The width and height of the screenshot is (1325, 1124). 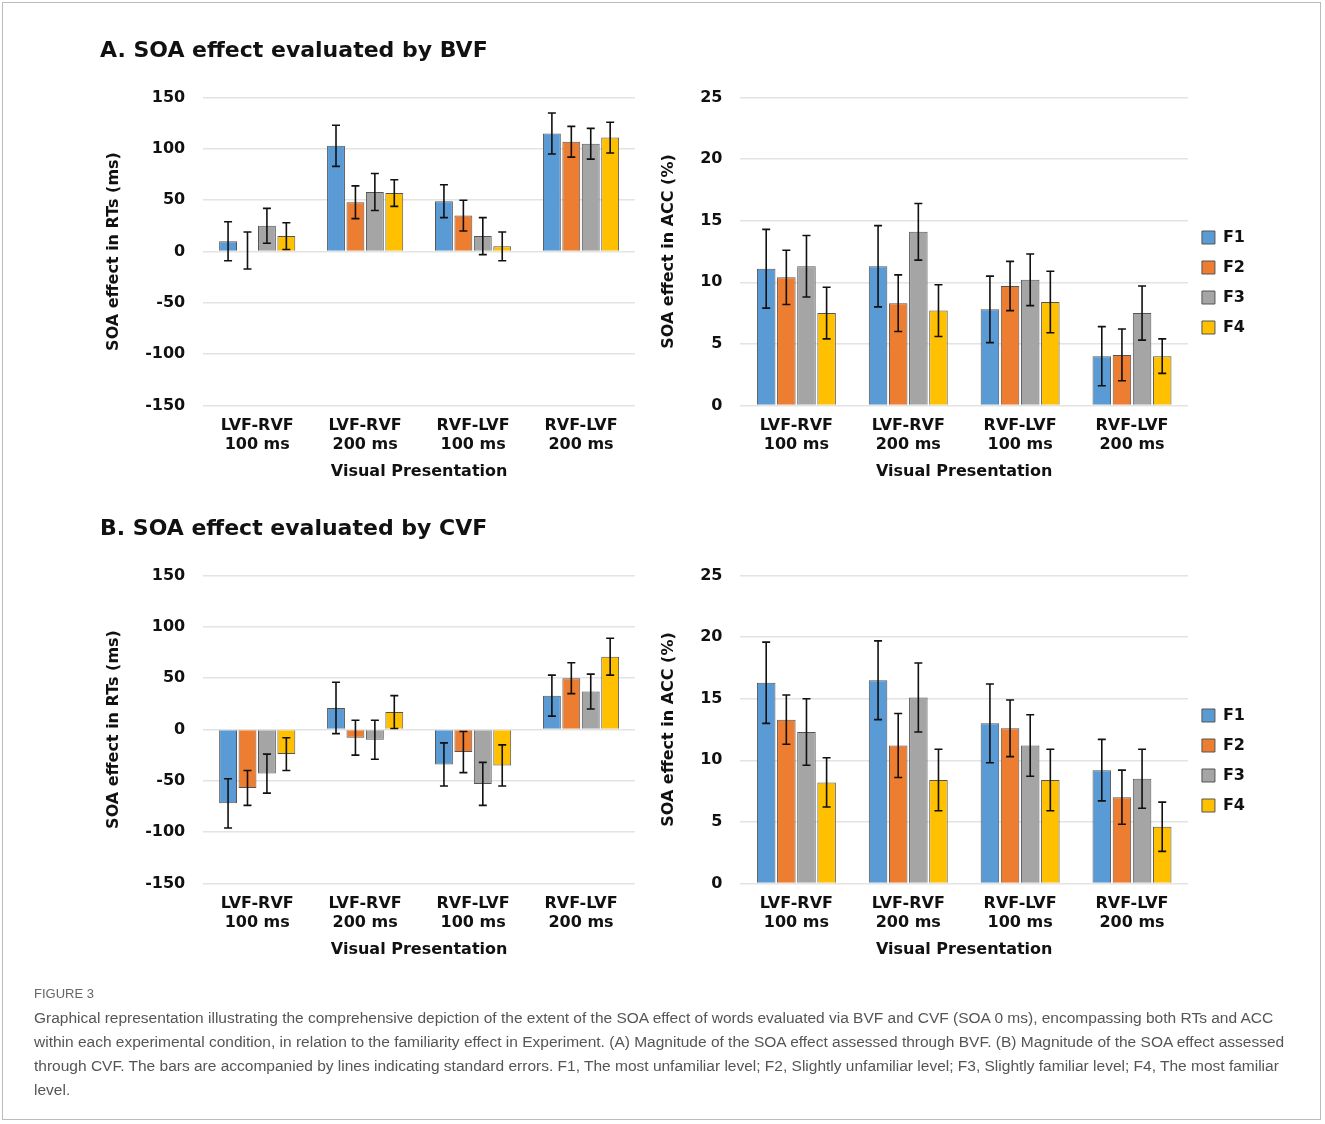 I want to click on chart-title: A. SOA effect evaluated by BVF, so click(x=294, y=50).